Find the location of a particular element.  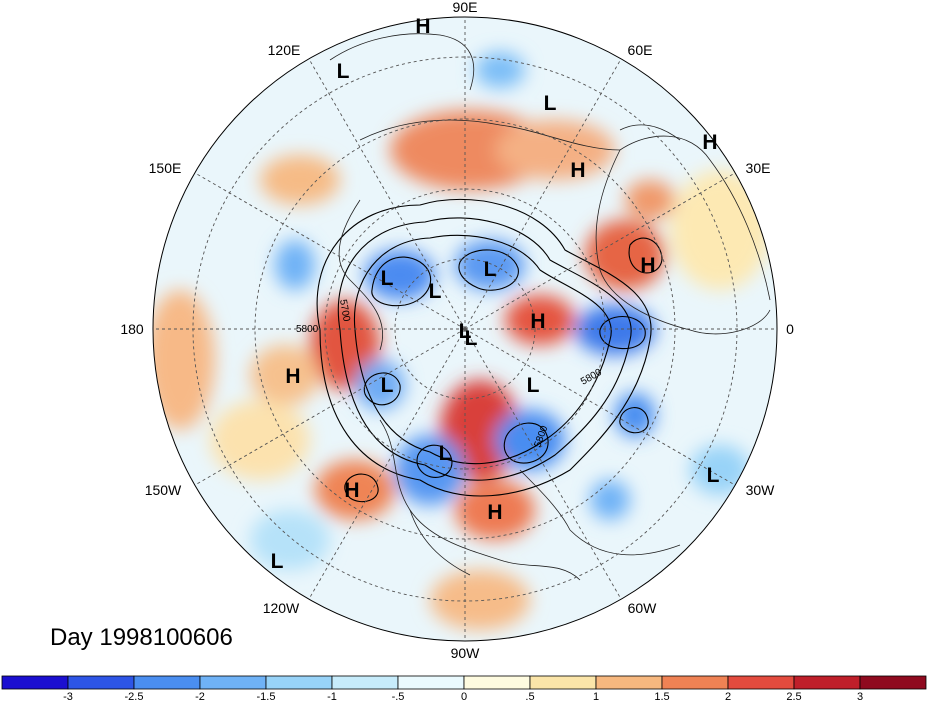

contour-label: 5700 is located at coordinates (344, 311).